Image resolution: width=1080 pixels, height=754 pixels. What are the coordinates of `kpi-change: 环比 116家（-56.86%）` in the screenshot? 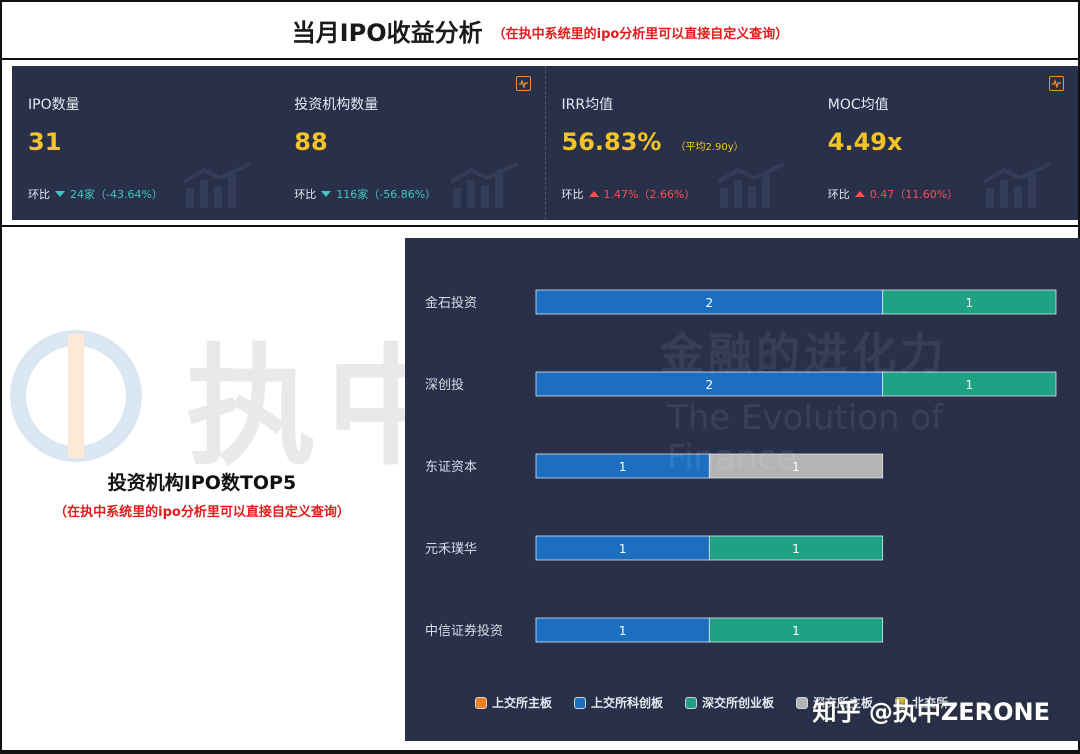 It's located at (365, 194).